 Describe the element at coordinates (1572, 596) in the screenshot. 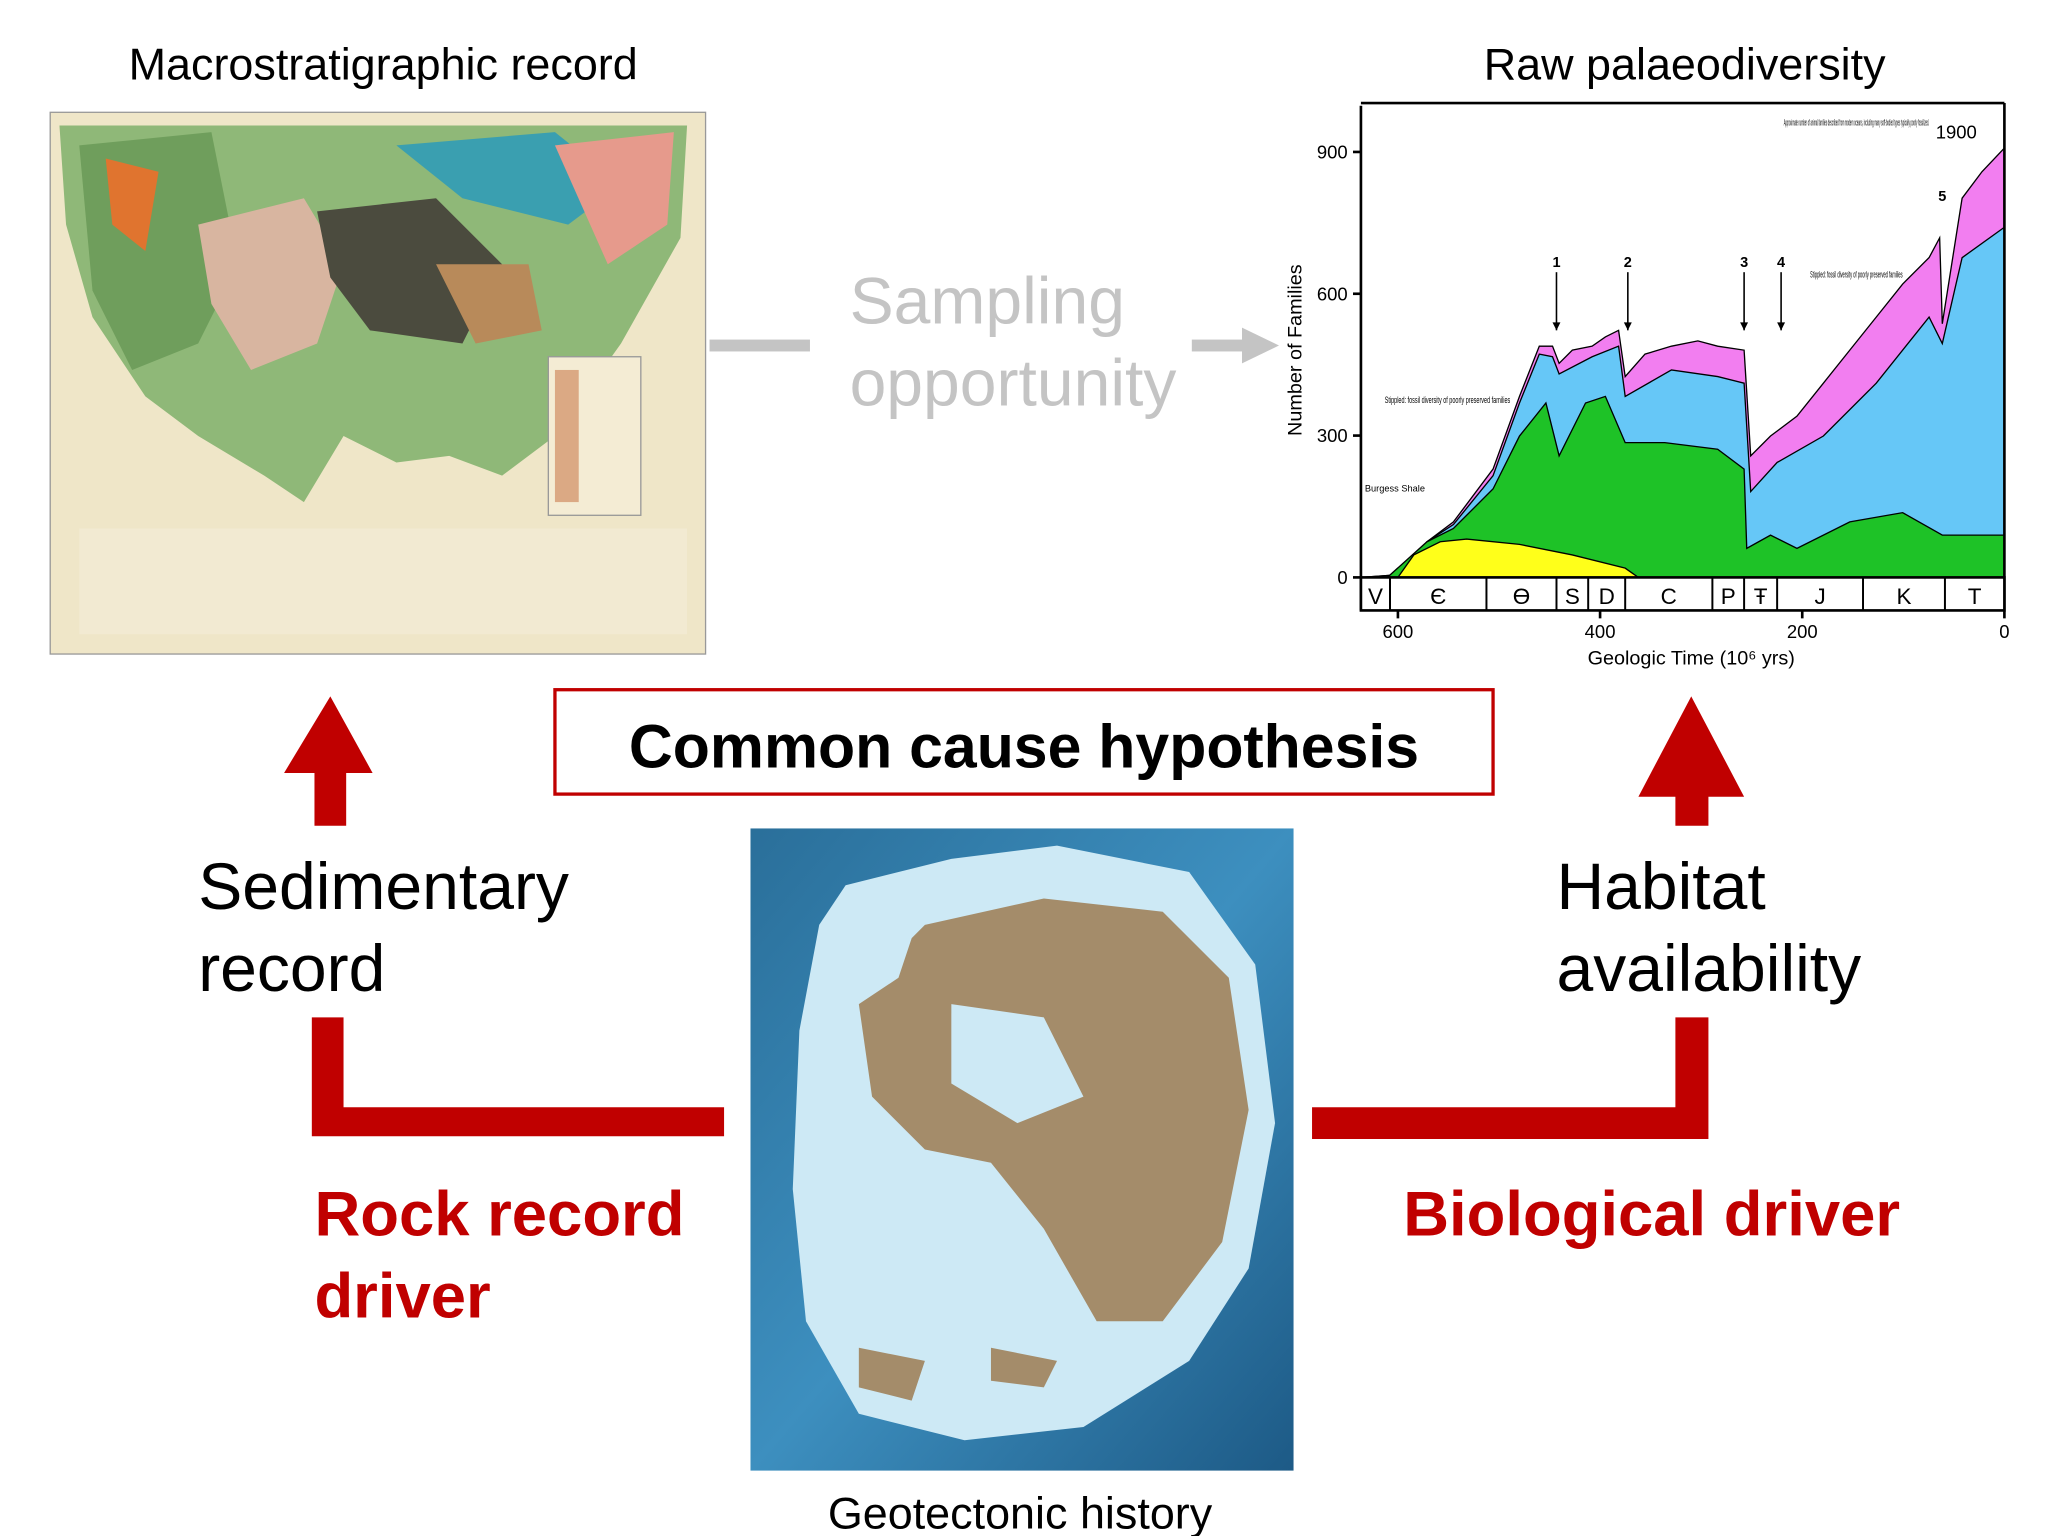

I see `period-label: S` at that location.